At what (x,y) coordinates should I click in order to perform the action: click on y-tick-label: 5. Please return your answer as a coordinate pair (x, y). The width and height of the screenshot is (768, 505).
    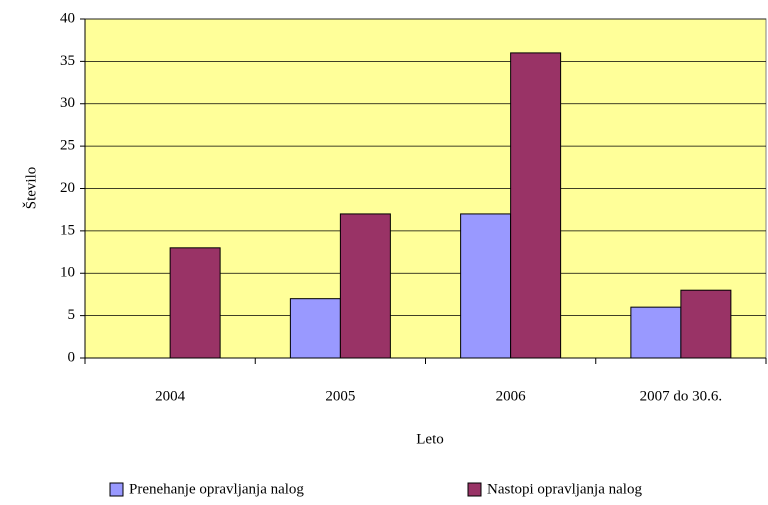
    Looking at the image, I should click on (72, 315).